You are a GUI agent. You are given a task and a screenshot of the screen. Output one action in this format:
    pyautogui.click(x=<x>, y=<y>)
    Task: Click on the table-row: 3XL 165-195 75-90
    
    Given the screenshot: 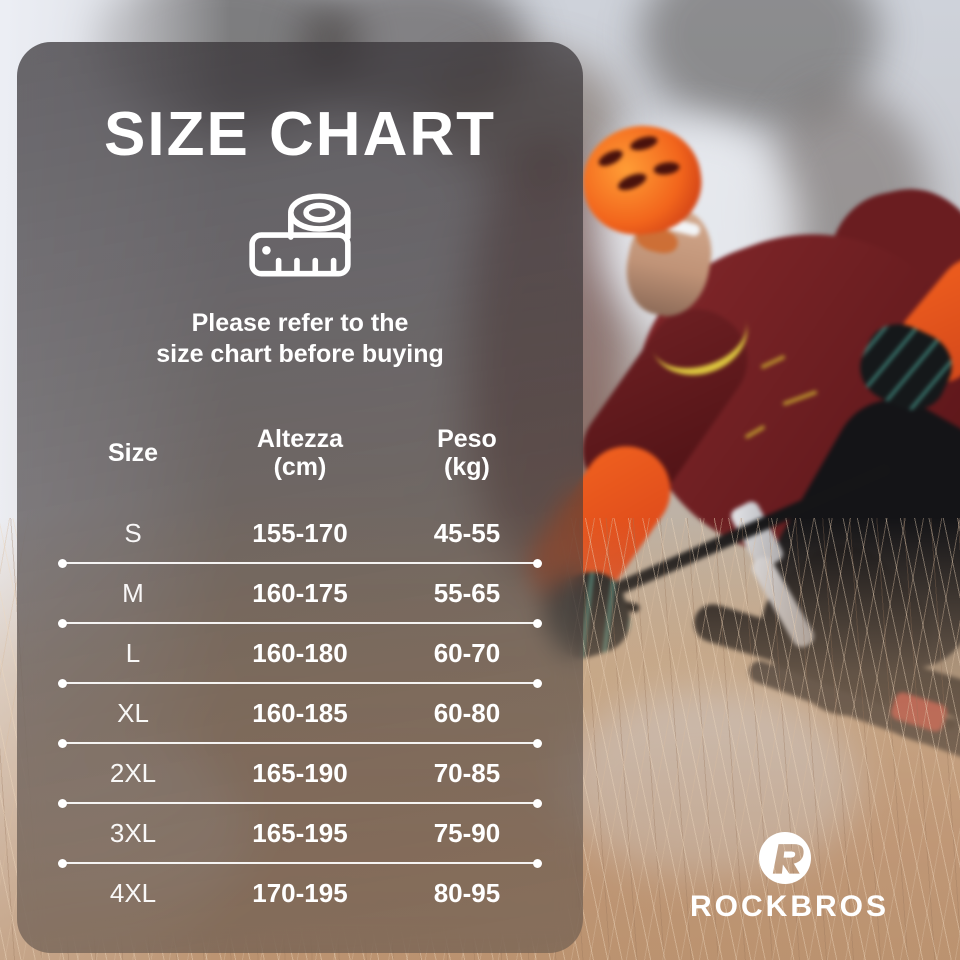 What is the action you would take?
    pyautogui.click(x=300, y=833)
    